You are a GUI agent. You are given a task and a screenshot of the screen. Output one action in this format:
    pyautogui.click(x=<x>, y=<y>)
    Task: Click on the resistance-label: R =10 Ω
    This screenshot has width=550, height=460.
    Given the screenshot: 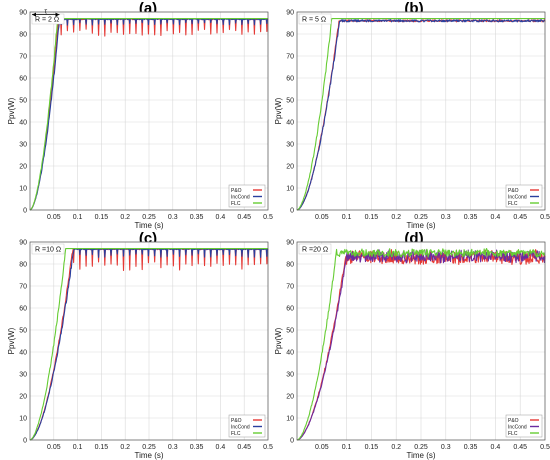 What is the action you would take?
    pyautogui.click(x=48, y=250)
    